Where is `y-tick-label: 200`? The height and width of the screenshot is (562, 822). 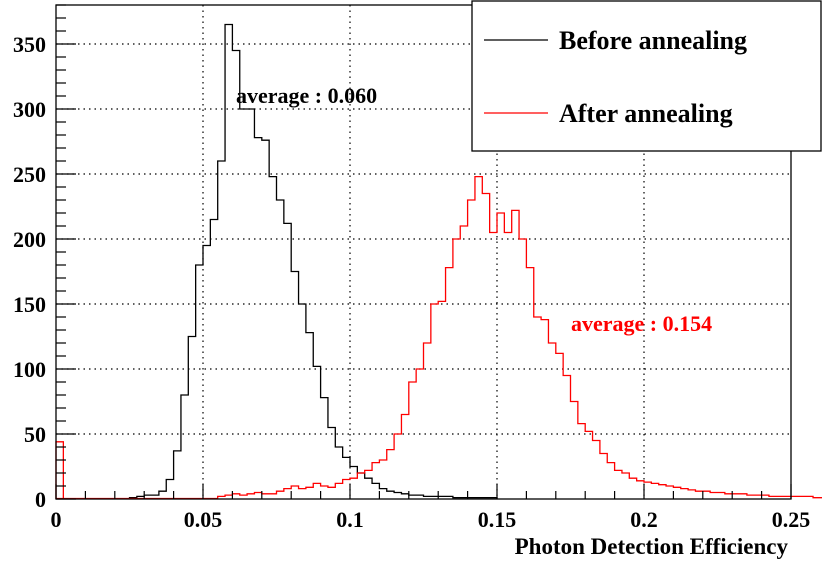 y-tick-label: 200 is located at coordinates (29, 239).